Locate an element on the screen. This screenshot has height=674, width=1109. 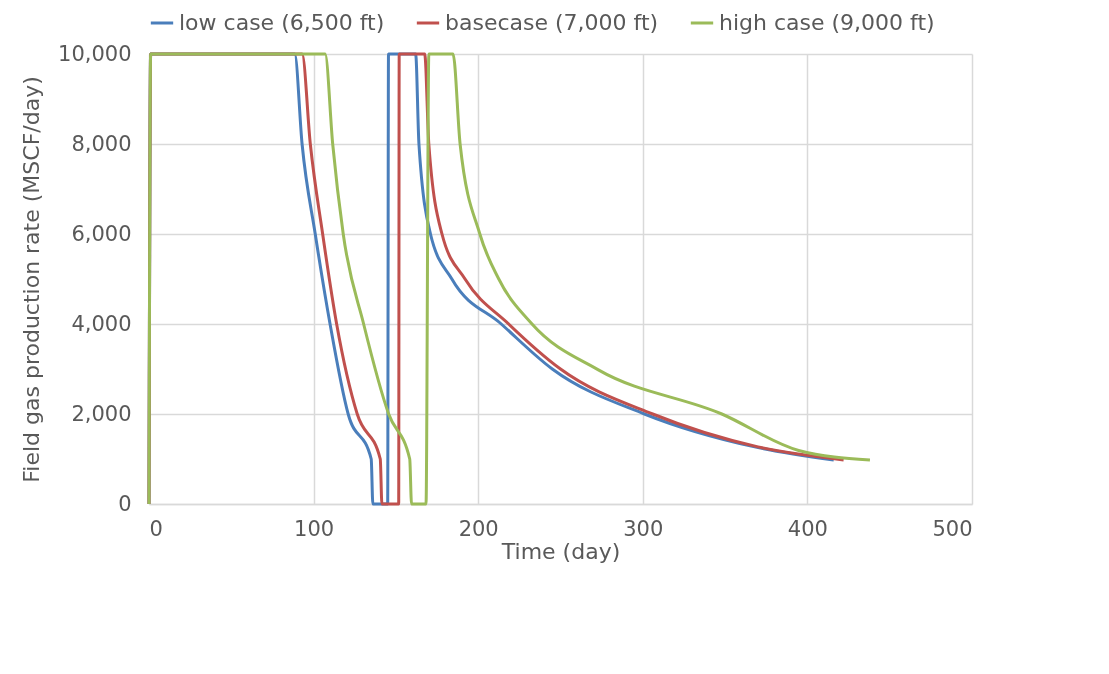
x-tick-label: 400 is located at coordinates (807, 528).